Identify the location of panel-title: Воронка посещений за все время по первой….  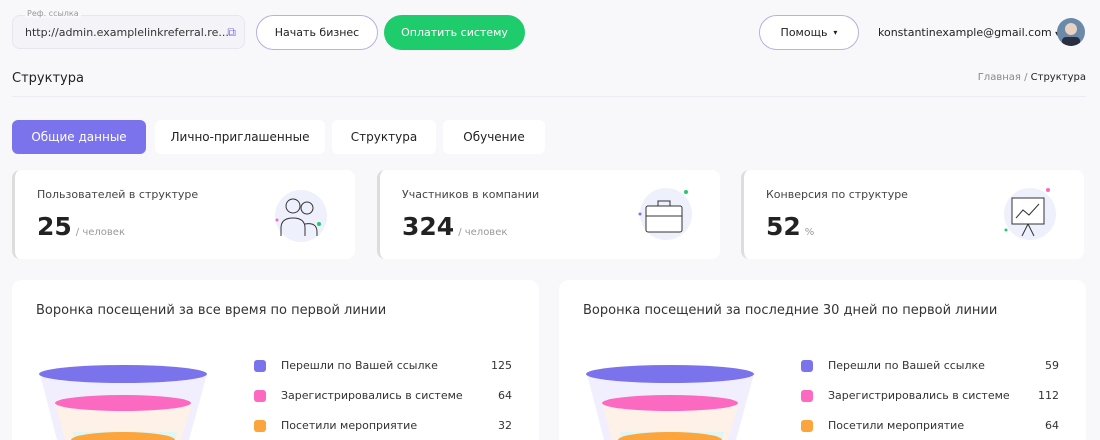
(211, 310).